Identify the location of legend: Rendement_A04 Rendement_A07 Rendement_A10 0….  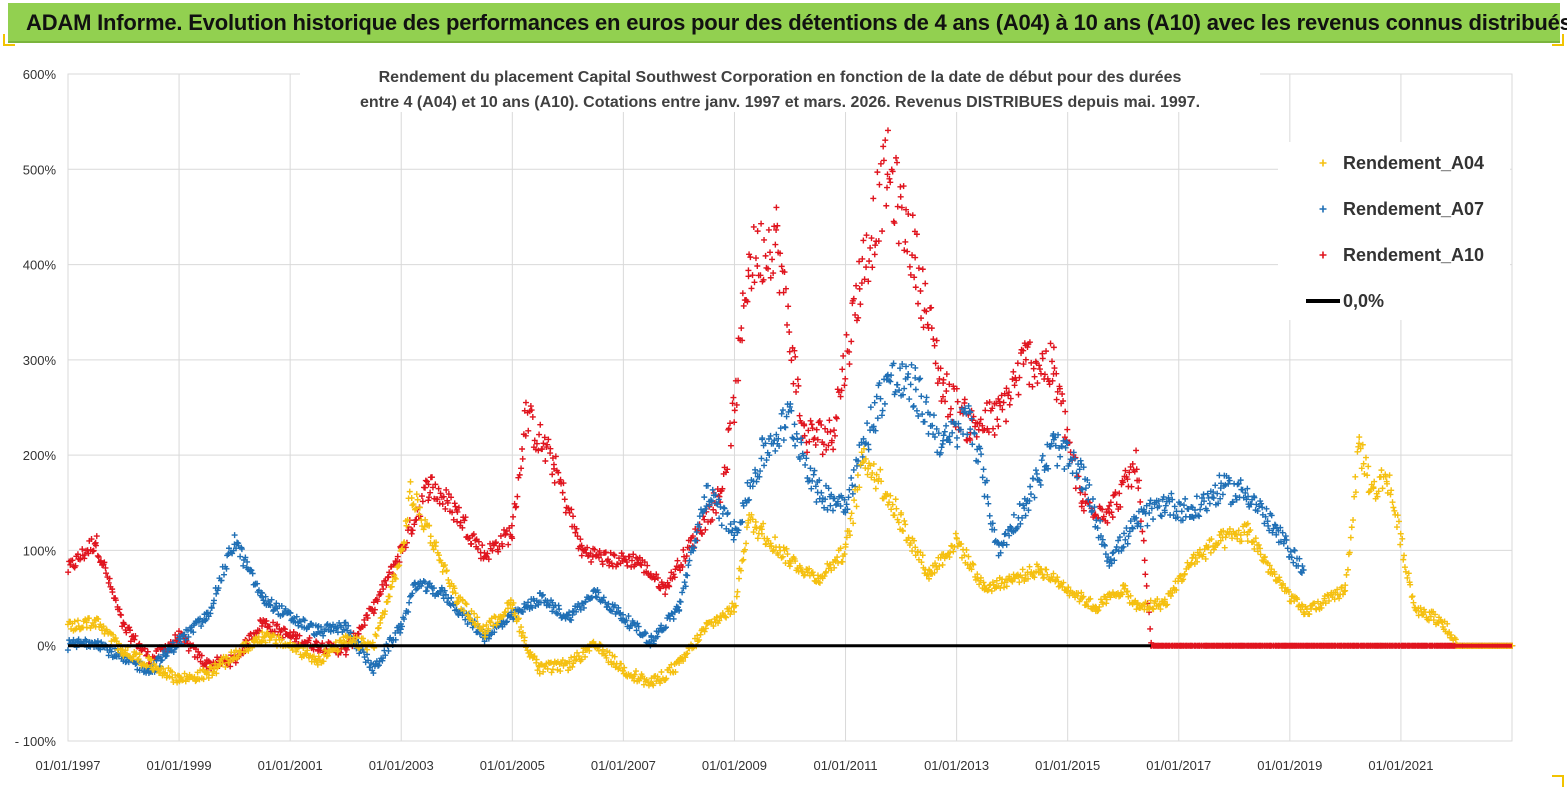
(1394, 231).